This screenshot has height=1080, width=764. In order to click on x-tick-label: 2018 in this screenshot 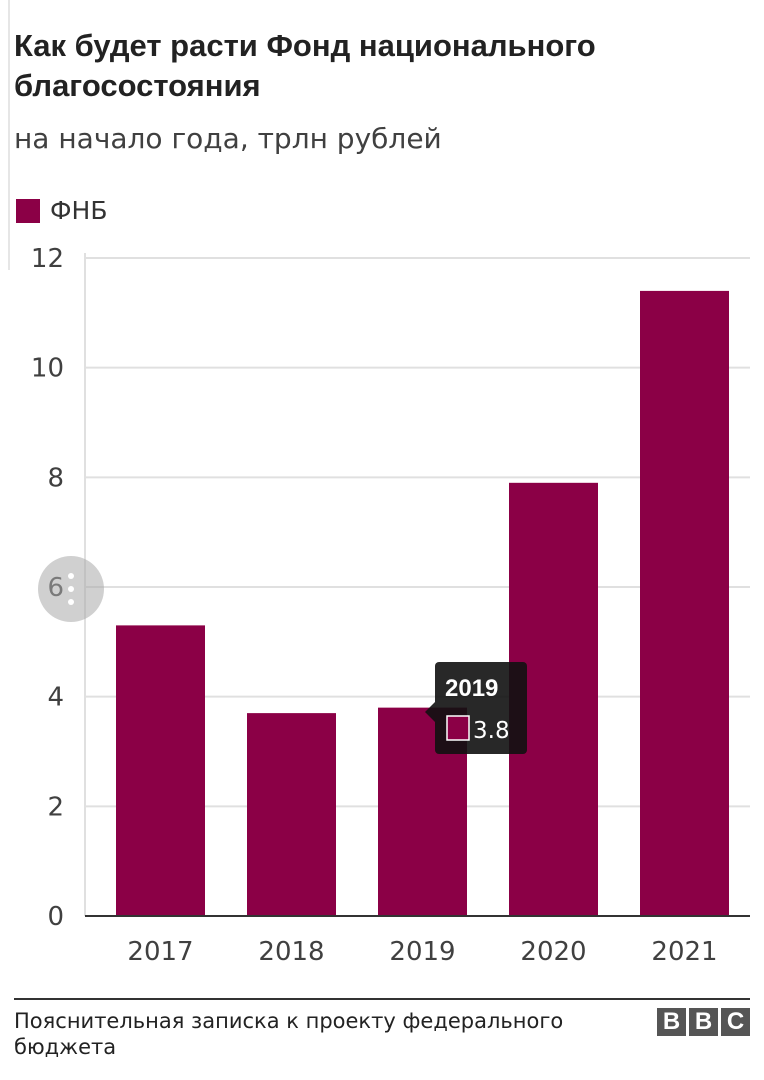, I will do `click(291, 952)`.